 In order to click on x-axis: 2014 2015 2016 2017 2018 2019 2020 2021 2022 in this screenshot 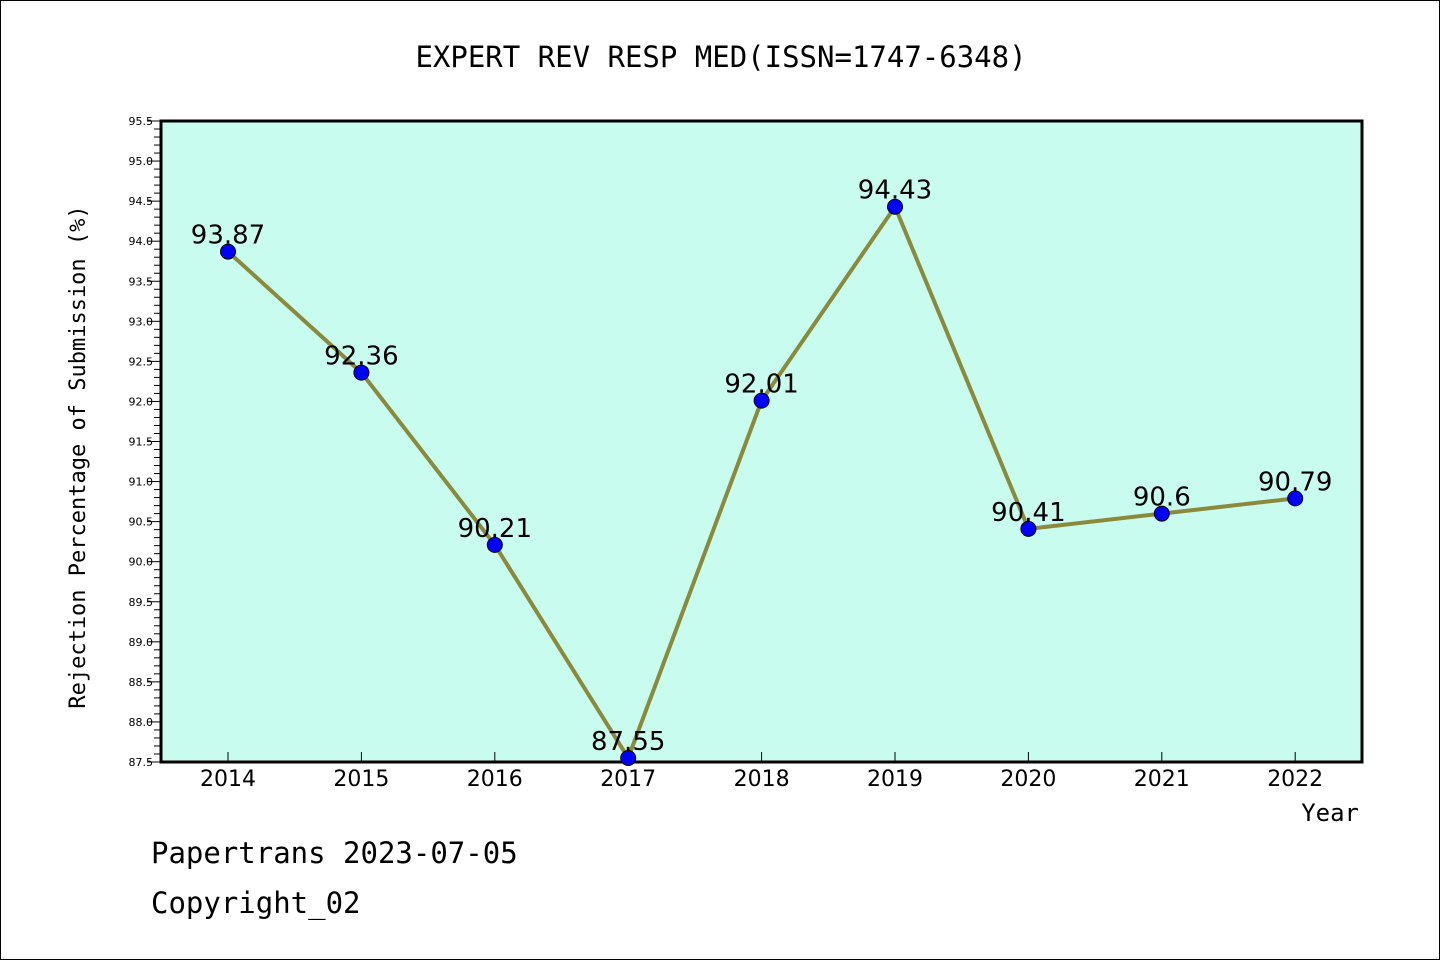, I will do `click(761, 772)`.